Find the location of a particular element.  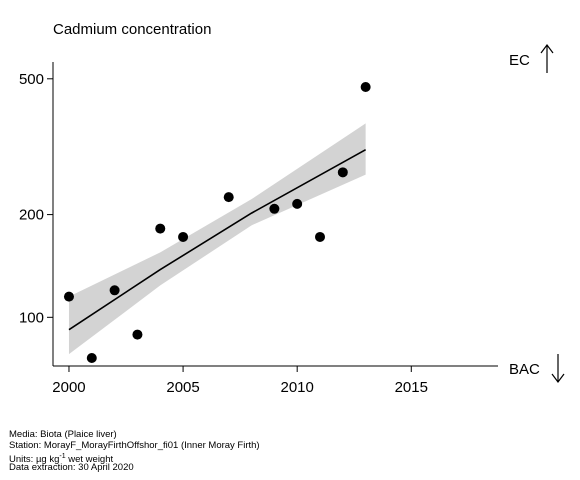

x-tick-label: 2010 is located at coordinates (296, 387).